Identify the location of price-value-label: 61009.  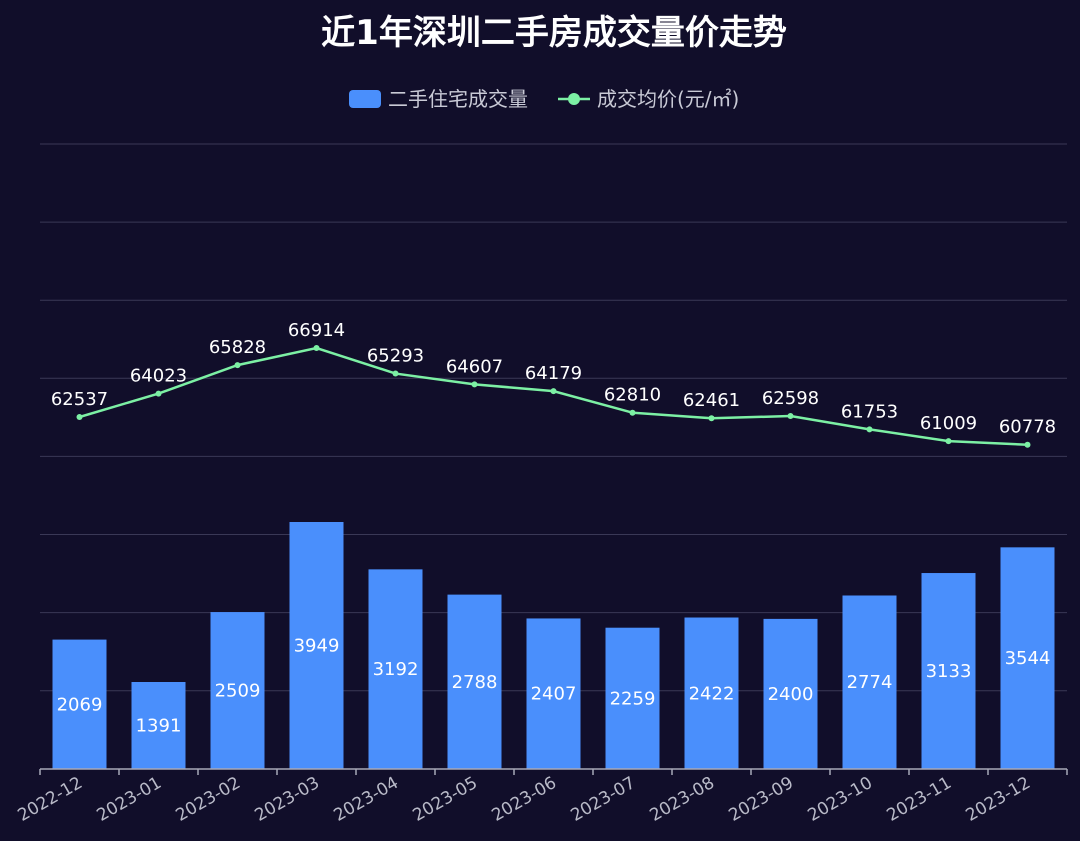
(948, 423).